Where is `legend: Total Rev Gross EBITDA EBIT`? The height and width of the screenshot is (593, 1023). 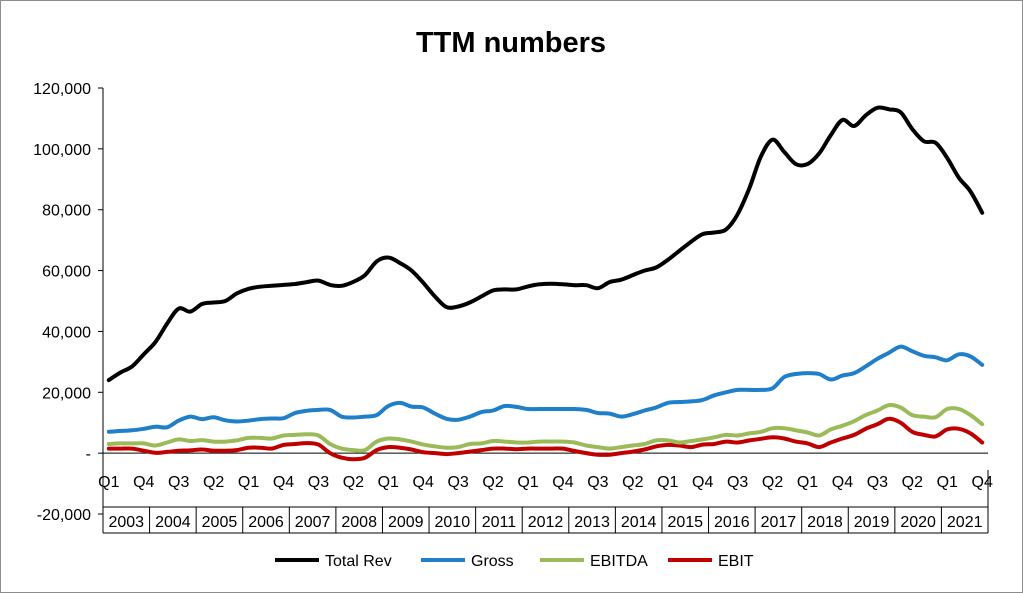
legend: Total Rev Gross EBITDA EBIT is located at coordinates (514, 561).